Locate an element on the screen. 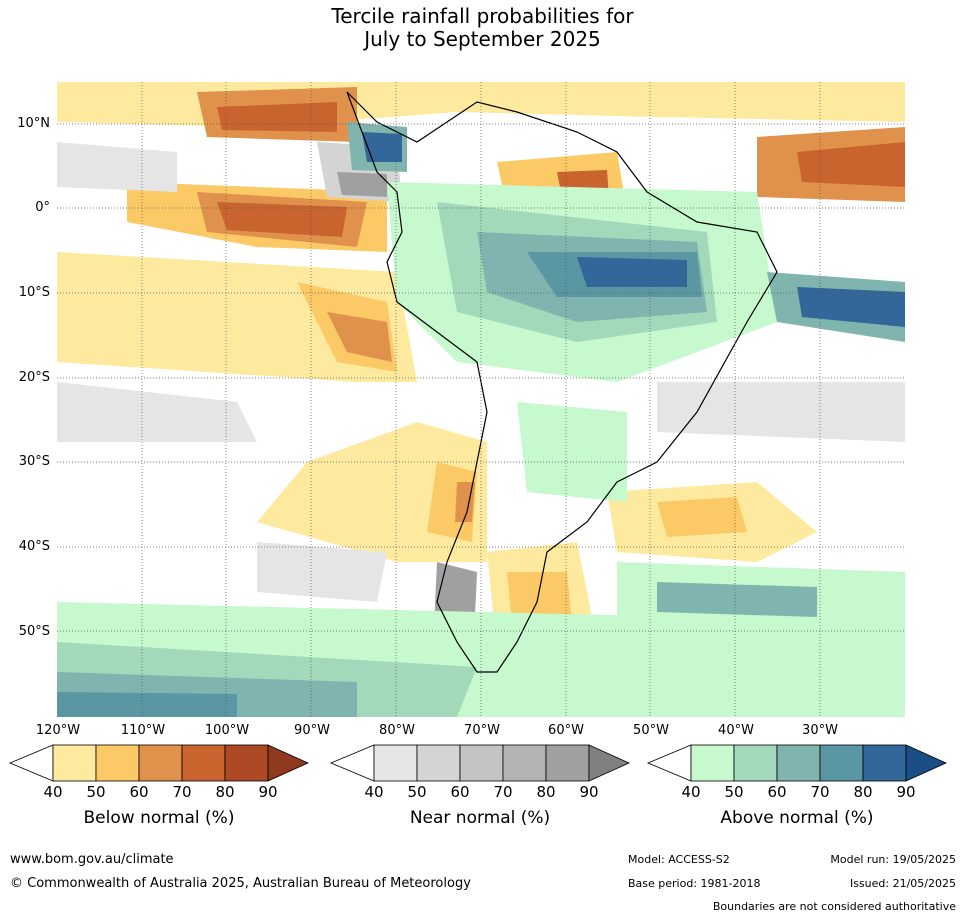 This screenshot has height=919, width=965. colorbar-above-normal is located at coordinates (796, 763).